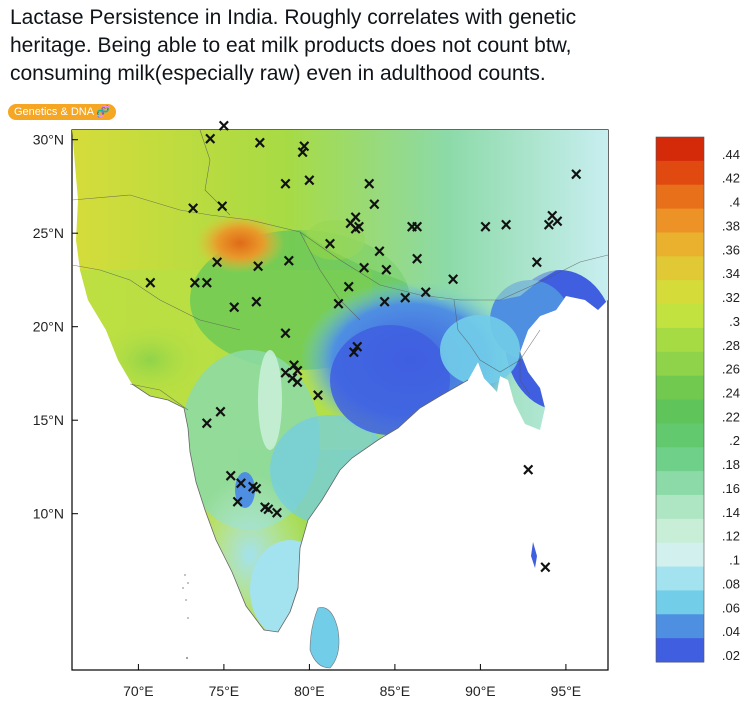 The height and width of the screenshot is (715, 745). What do you see at coordinates (395, 691) in the screenshot?
I see `lon-tick-label: 85°E` at bounding box center [395, 691].